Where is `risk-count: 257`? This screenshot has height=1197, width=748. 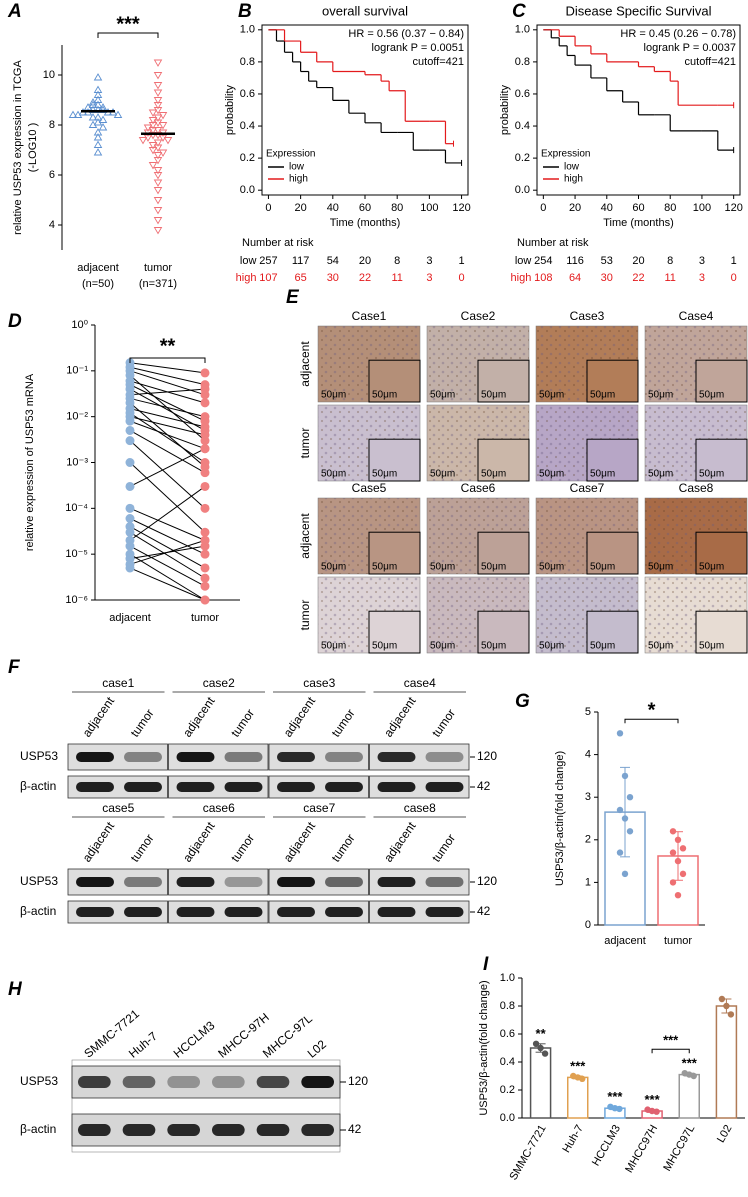 risk-count: 257 is located at coordinates (268, 261).